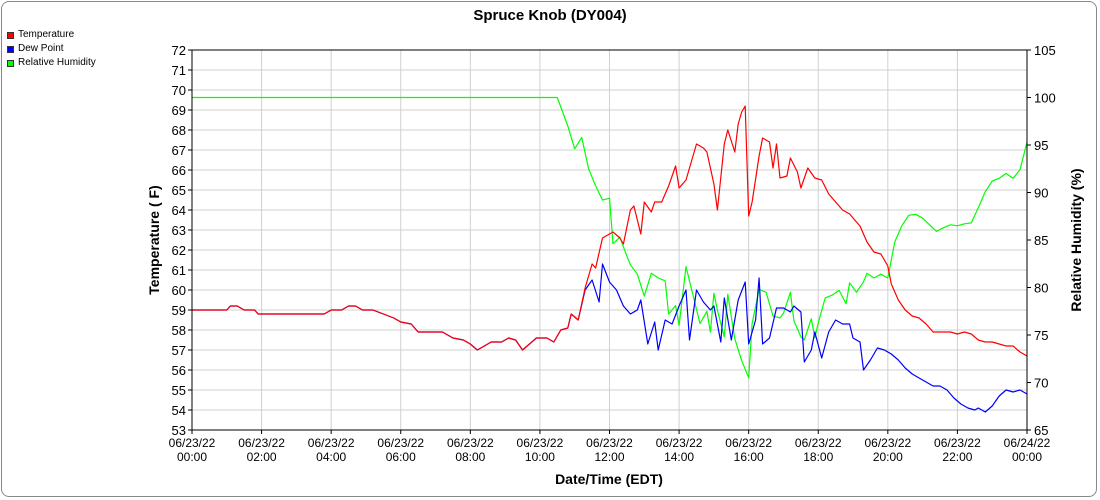 The width and height of the screenshot is (1100, 500). What do you see at coordinates (179, 250) in the screenshot?
I see `y-left-tick-label: 62` at bounding box center [179, 250].